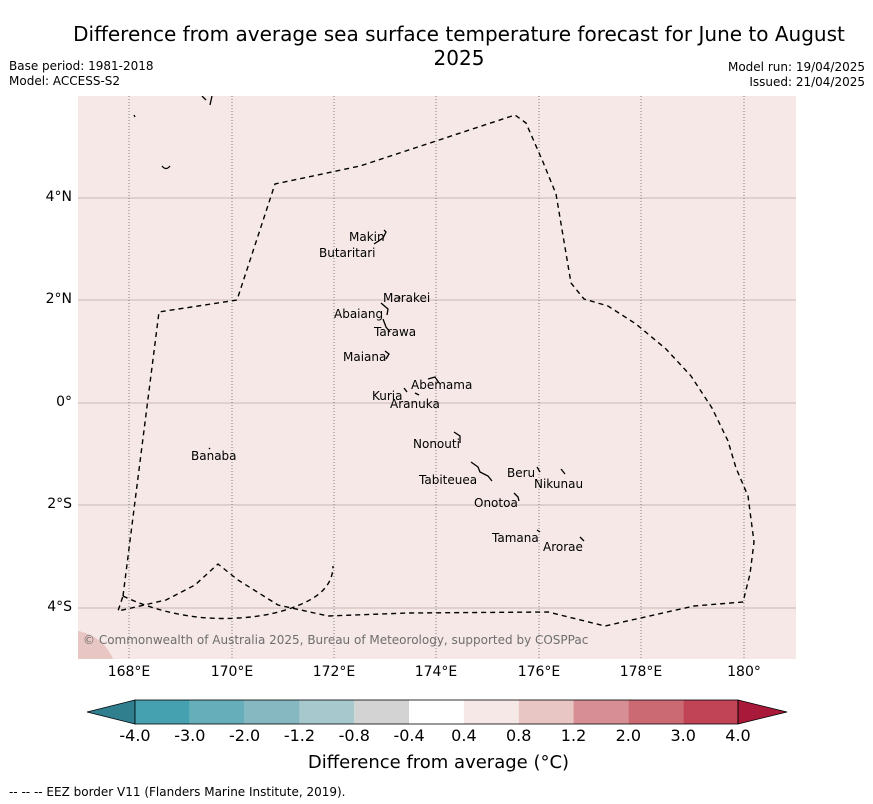  Describe the element at coordinates (563, 547) in the screenshot. I see `label-arorae: Arorae` at that location.